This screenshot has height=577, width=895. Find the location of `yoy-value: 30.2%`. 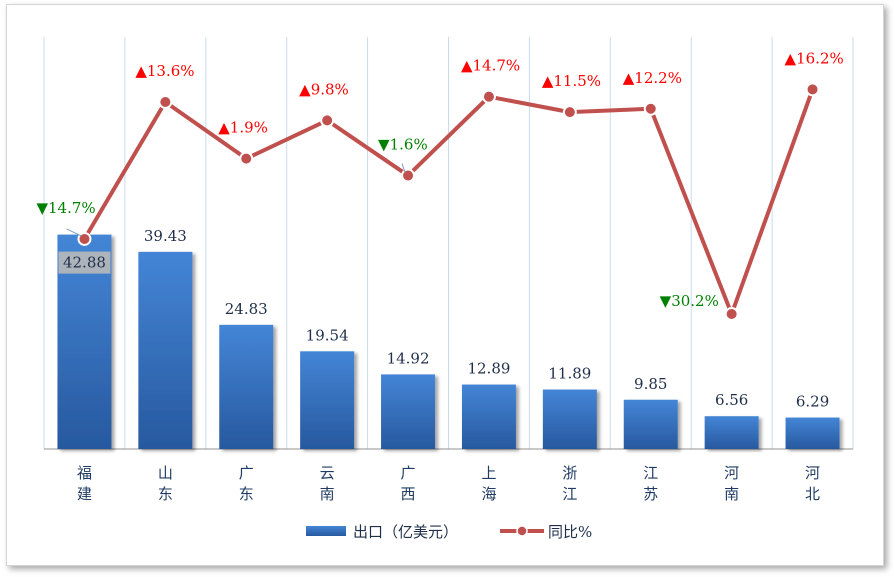

yoy-value: 30.2% is located at coordinates (695, 301).